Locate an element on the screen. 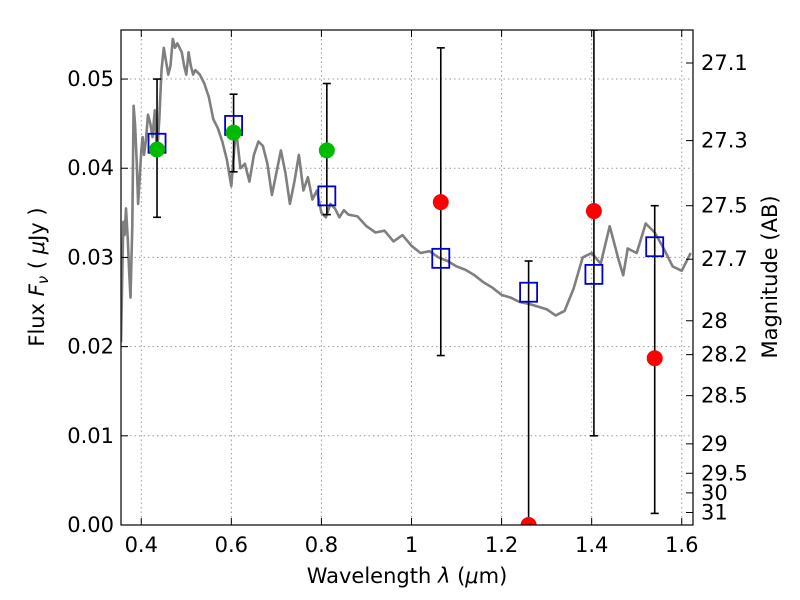  y2-tick-label: 29 is located at coordinates (714, 444).